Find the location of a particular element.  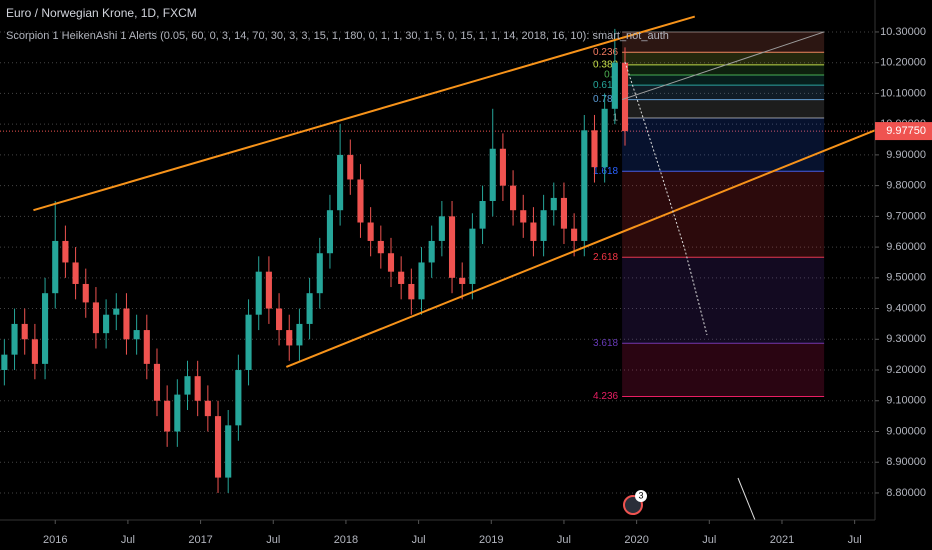

y-tick-label: 9.10000 is located at coordinates (906, 401).